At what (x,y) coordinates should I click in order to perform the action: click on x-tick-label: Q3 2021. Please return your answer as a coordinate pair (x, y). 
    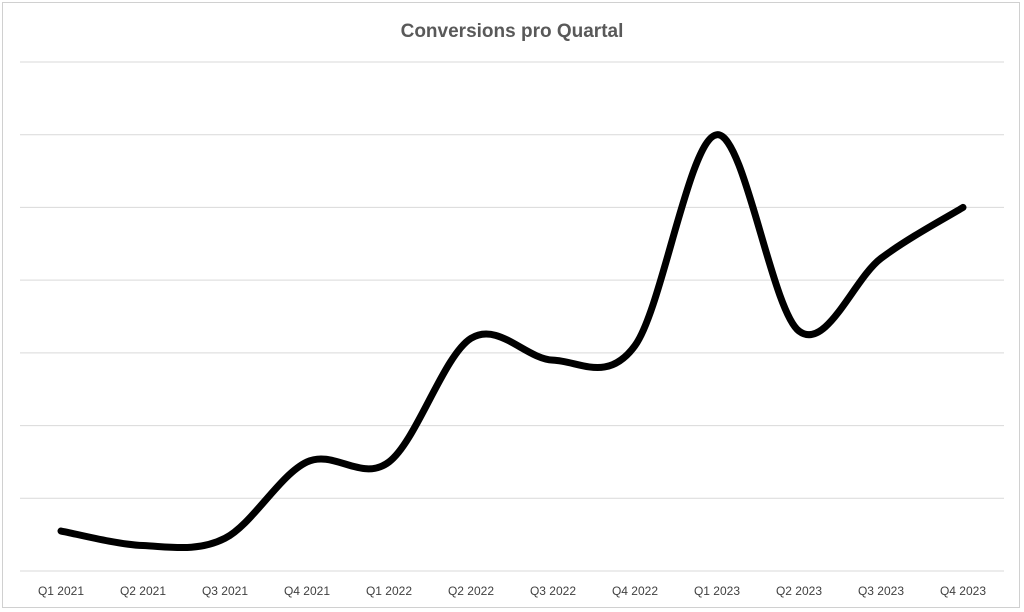
    Looking at the image, I should click on (225, 591).